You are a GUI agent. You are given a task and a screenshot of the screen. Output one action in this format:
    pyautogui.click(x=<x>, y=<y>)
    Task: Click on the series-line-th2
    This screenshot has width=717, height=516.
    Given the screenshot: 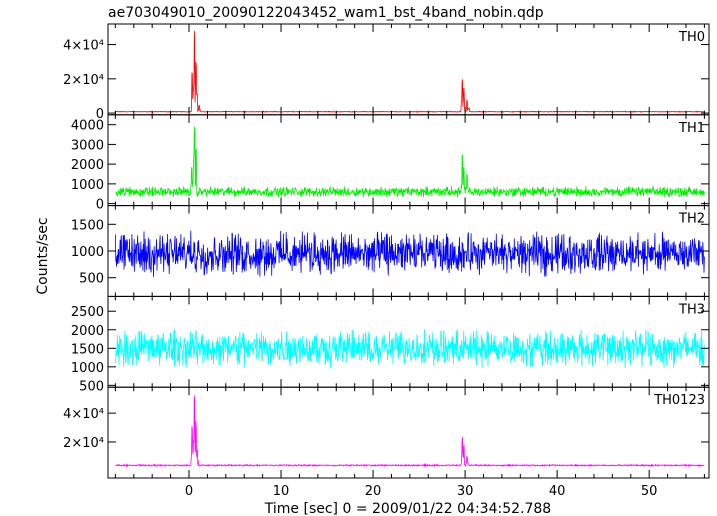 What is the action you would take?
    pyautogui.click(x=410, y=253)
    